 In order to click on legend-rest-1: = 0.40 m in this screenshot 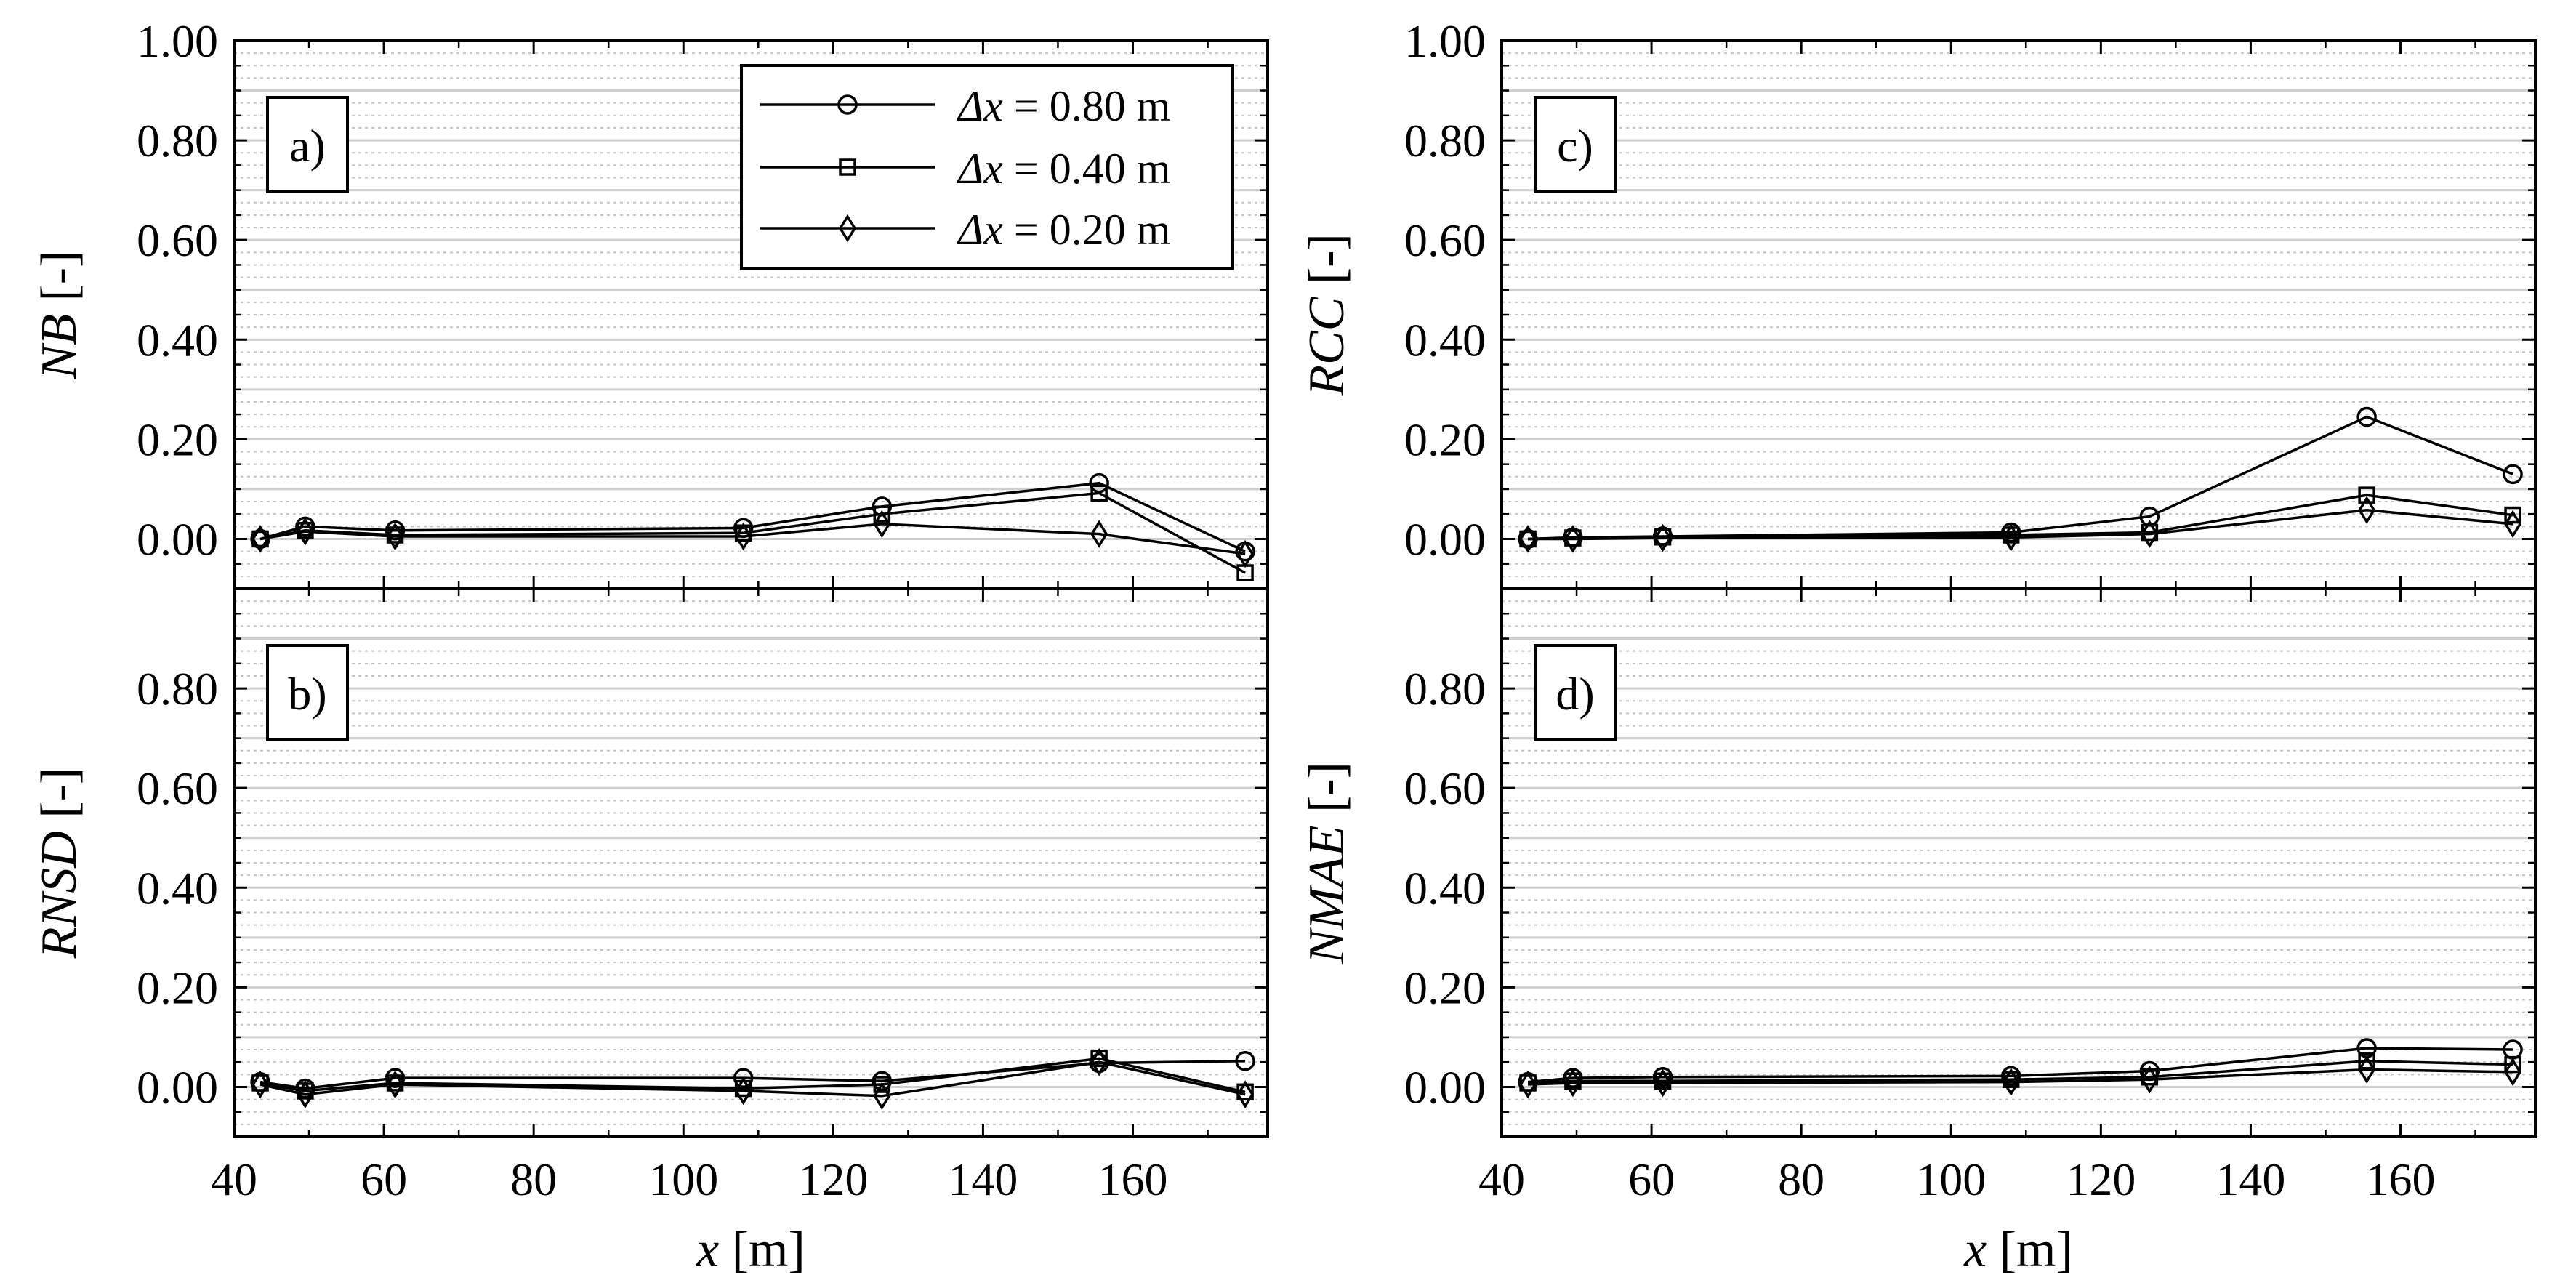, I will do `click(1087, 169)`.